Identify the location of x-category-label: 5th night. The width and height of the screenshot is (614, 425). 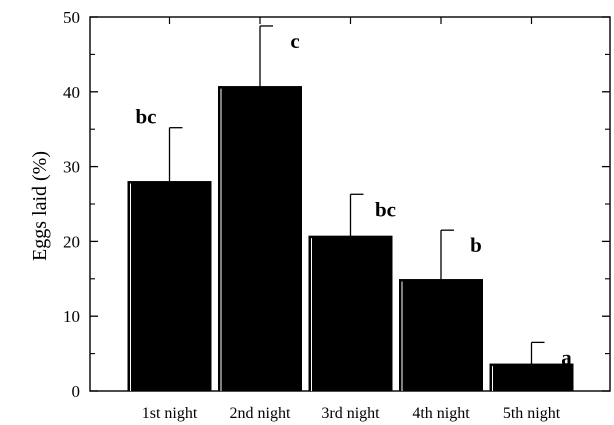
(532, 413).